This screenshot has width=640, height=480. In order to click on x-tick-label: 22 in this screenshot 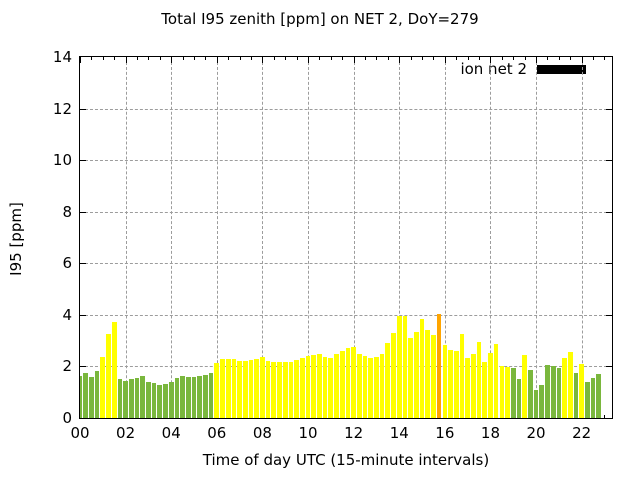, I will do `click(582, 433)`.